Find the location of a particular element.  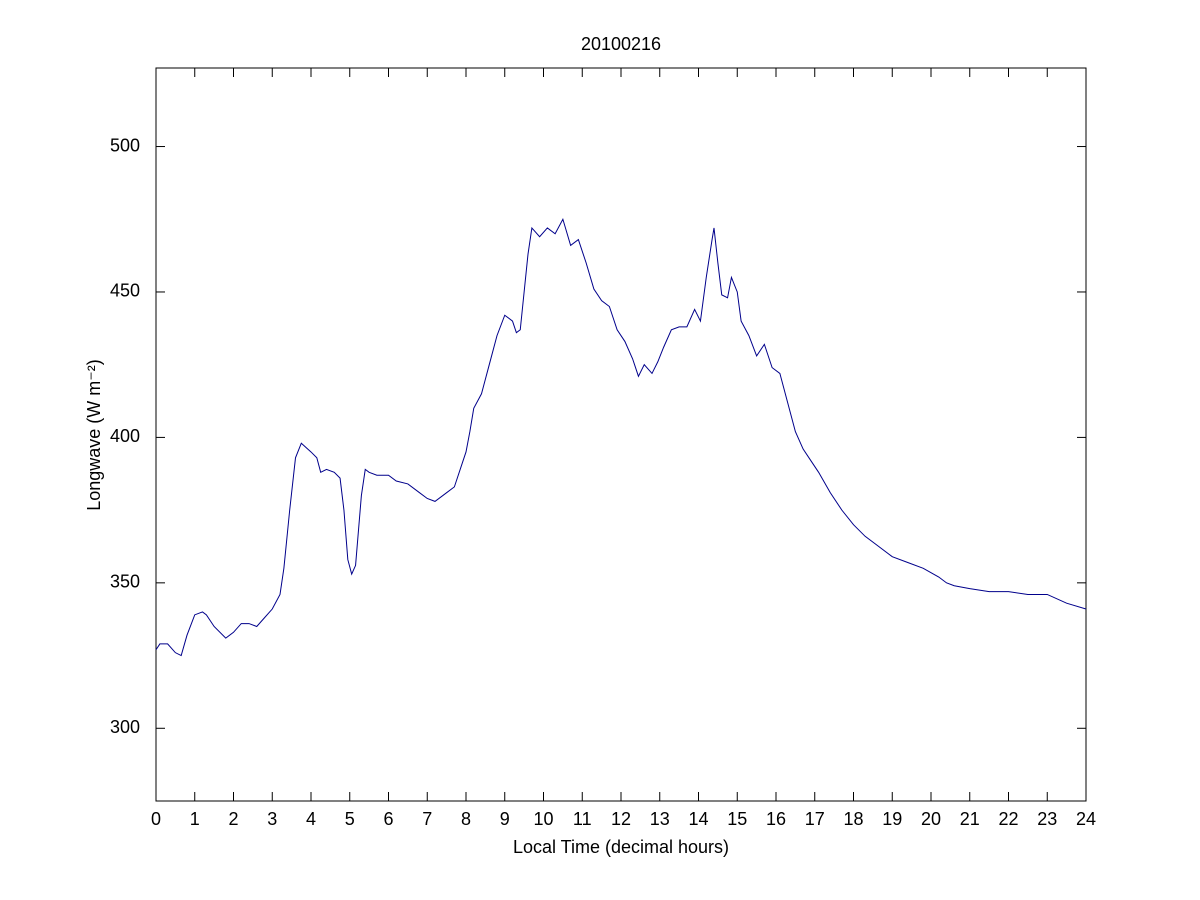

x-tick-label: 14 is located at coordinates (698, 819).